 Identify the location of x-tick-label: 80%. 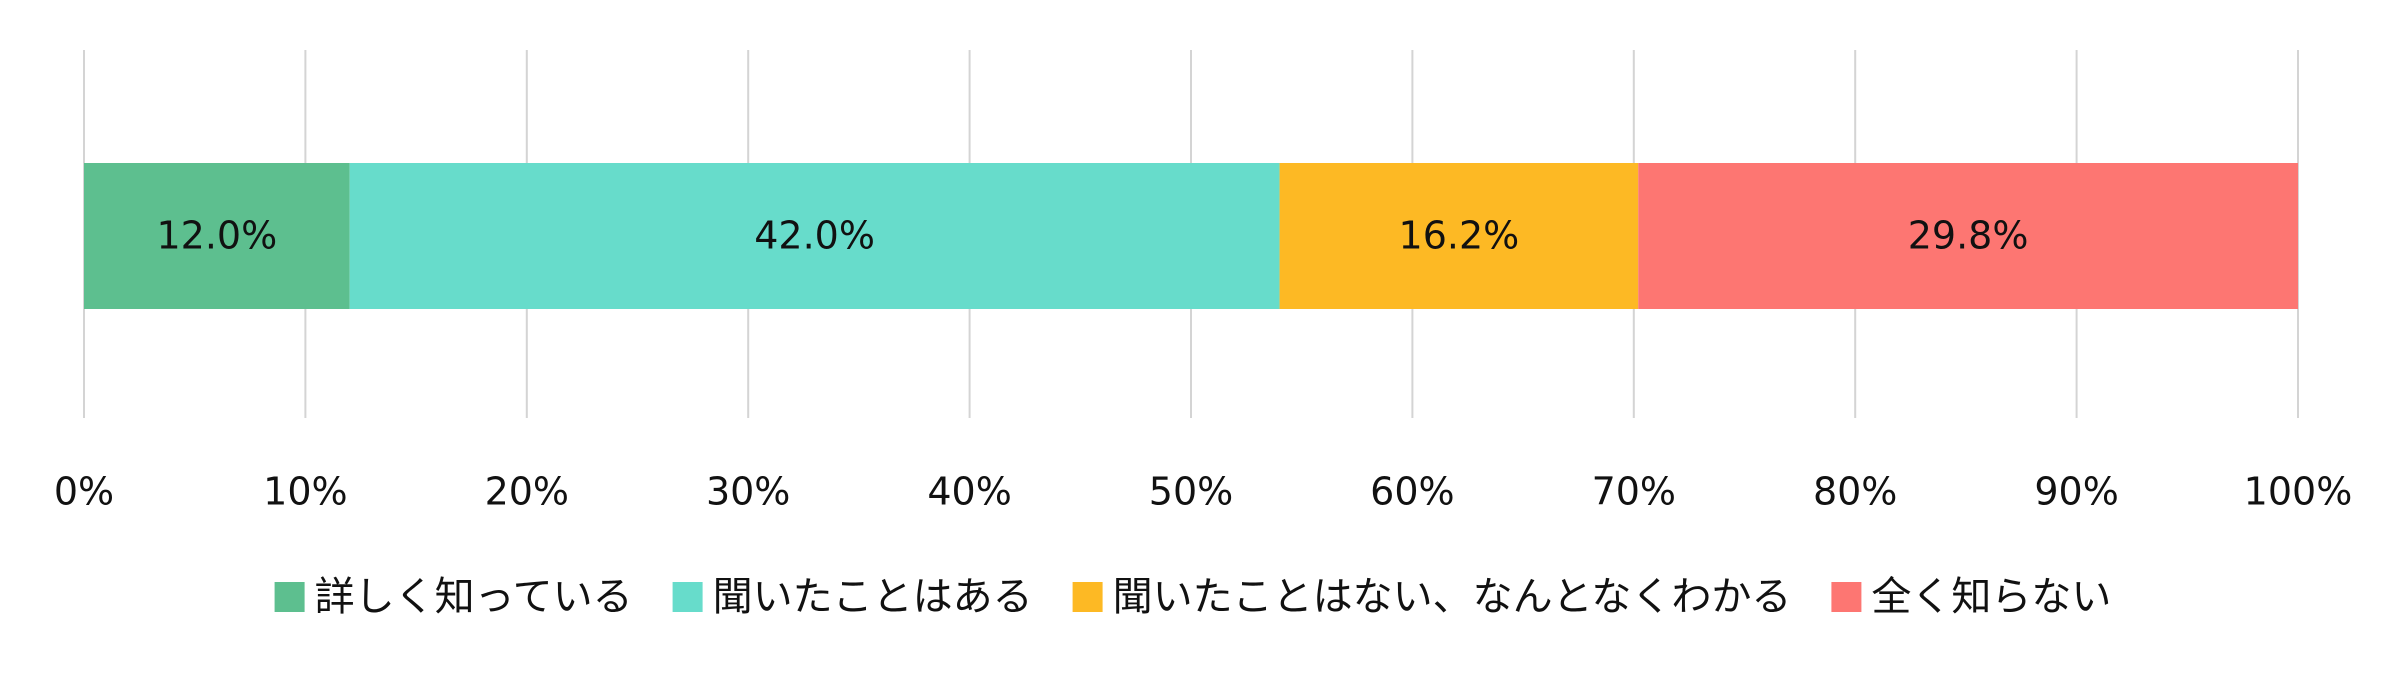
(1855, 492).